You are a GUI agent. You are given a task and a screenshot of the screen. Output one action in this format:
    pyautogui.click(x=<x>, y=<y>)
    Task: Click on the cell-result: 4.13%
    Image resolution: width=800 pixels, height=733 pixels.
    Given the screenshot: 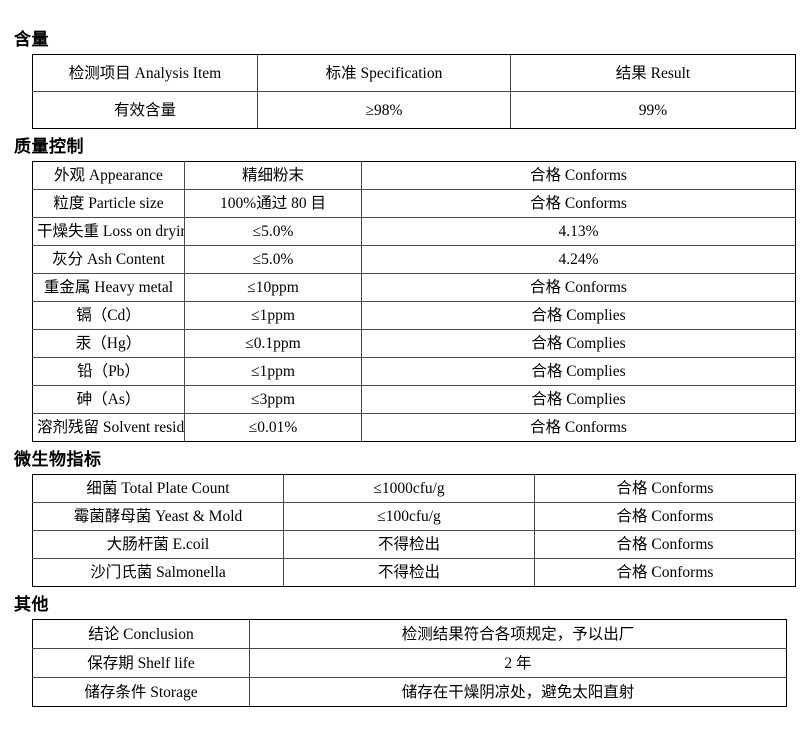 What is the action you would take?
    pyautogui.click(x=578, y=231)
    